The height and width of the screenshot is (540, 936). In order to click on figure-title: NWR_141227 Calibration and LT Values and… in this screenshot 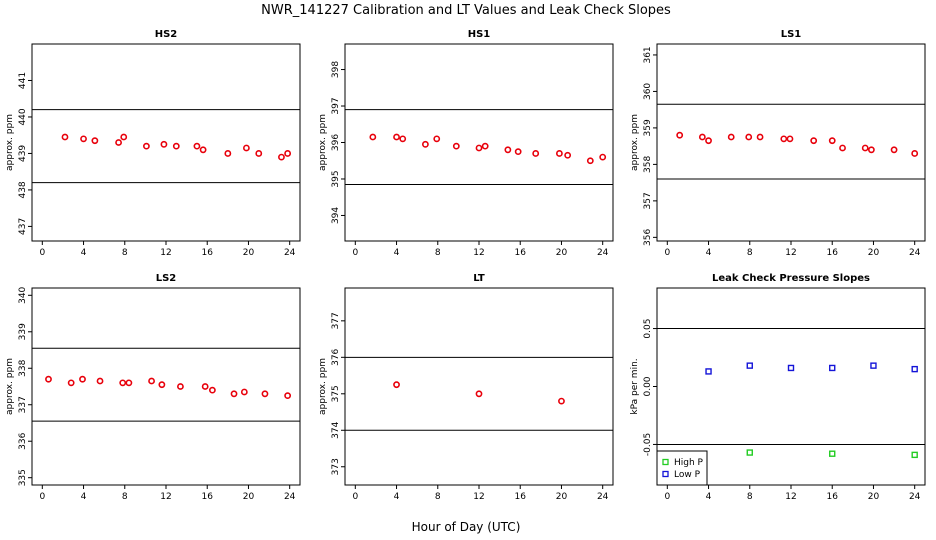, I will do `click(466, 10)`.